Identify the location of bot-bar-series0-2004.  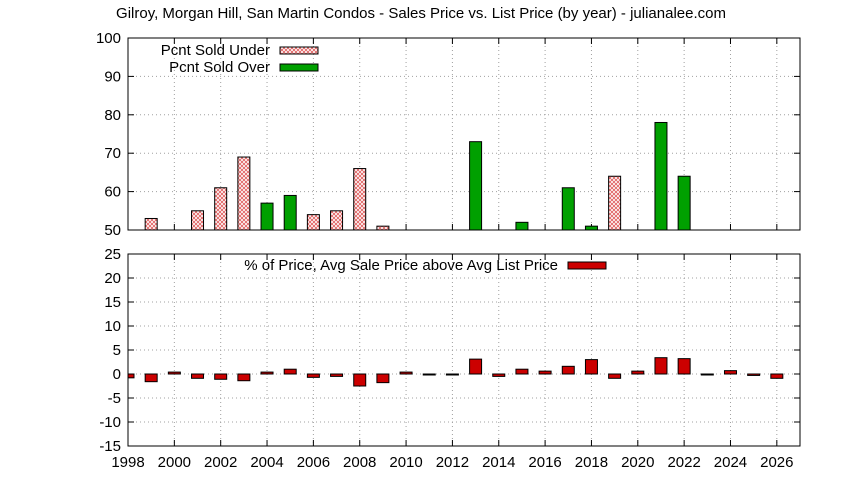
(267, 373).